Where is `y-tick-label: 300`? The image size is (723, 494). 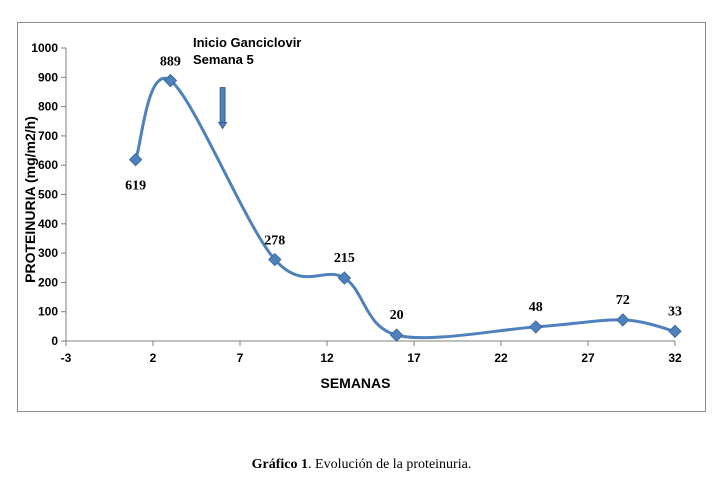 y-tick-label: 300 is located at coordinates (48, 253).